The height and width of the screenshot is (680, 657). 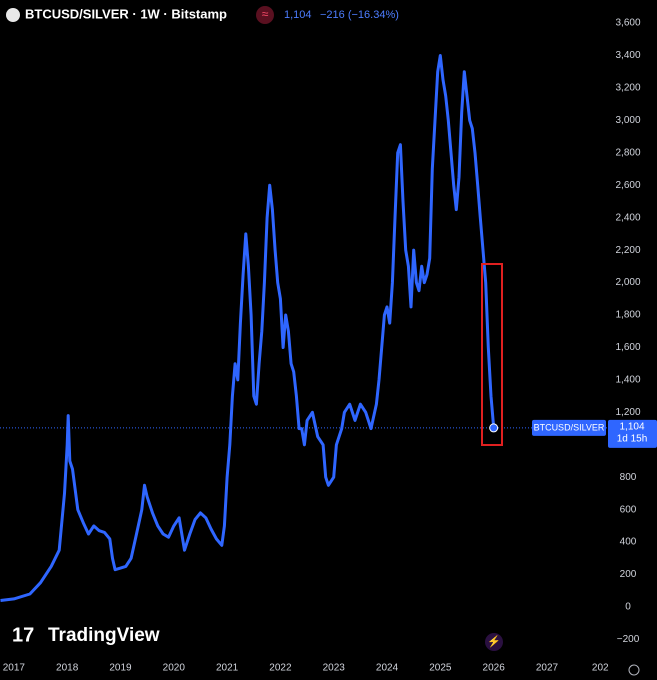 What do you see at coordinates (120, 668) in the screenshot?
I see `x-tick-label: 2019` at bounding box center [120, 668].